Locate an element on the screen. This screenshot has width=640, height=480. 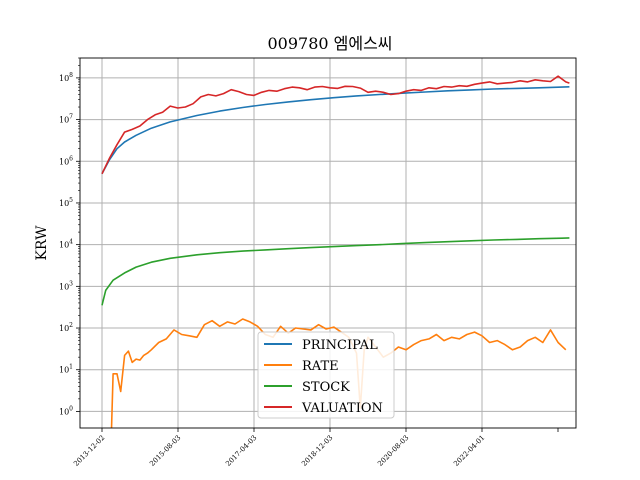
x-tick-label: 2015-08-03 is located at coordinates (165, 451).